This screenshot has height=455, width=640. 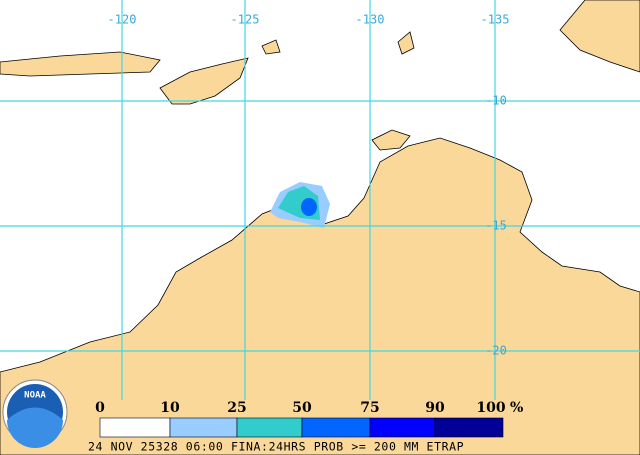 I want to click on legend-tick: 25, so click(x=236, y=408).